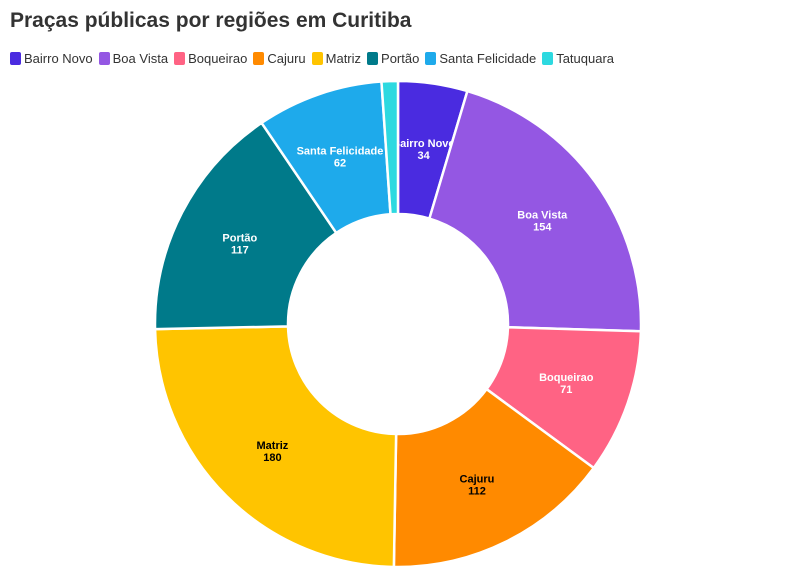 The image size is (796, 575). Describe the element at coordinates (245, 226) in the screenshot. I see `slice-portao` at that location.